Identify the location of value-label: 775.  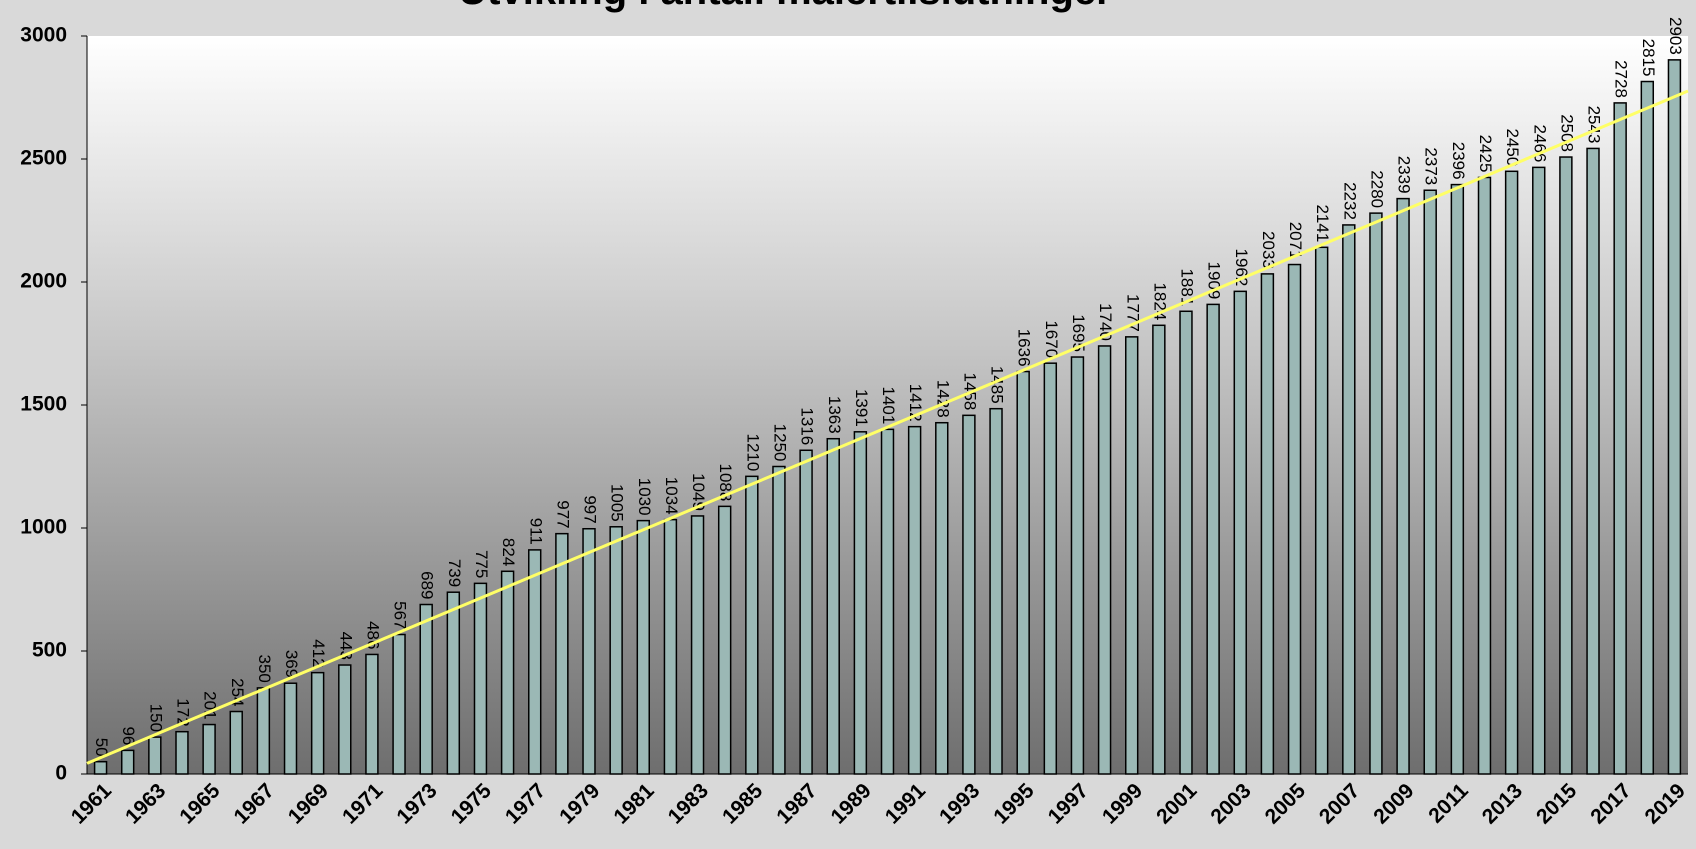
(481, 564).